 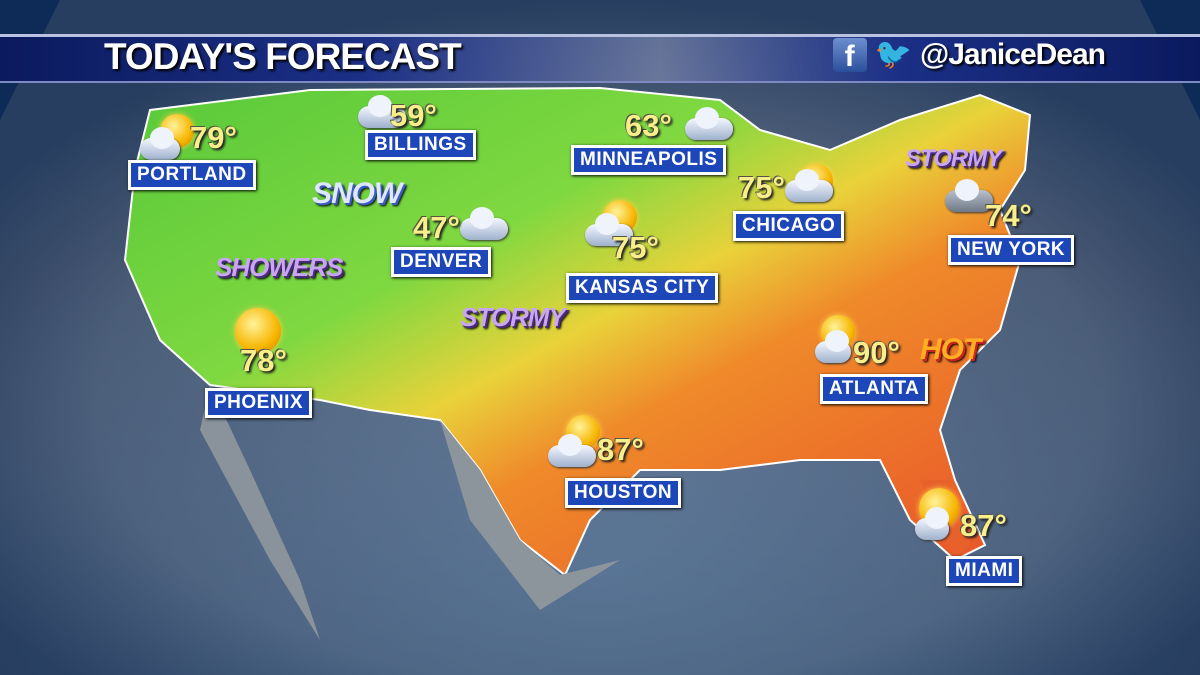 I want to click on city-label-miami: MIAMI, so click(x=984, y=571).